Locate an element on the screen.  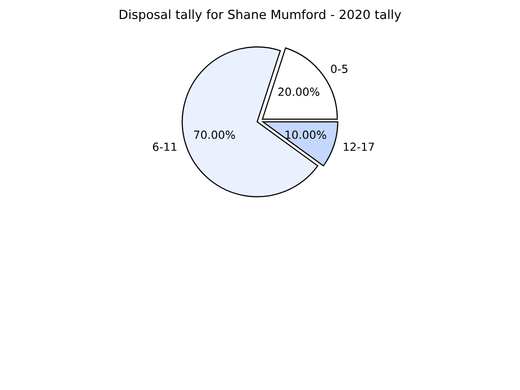
slice-label: 6-11 is located at coordinates (164, 146).